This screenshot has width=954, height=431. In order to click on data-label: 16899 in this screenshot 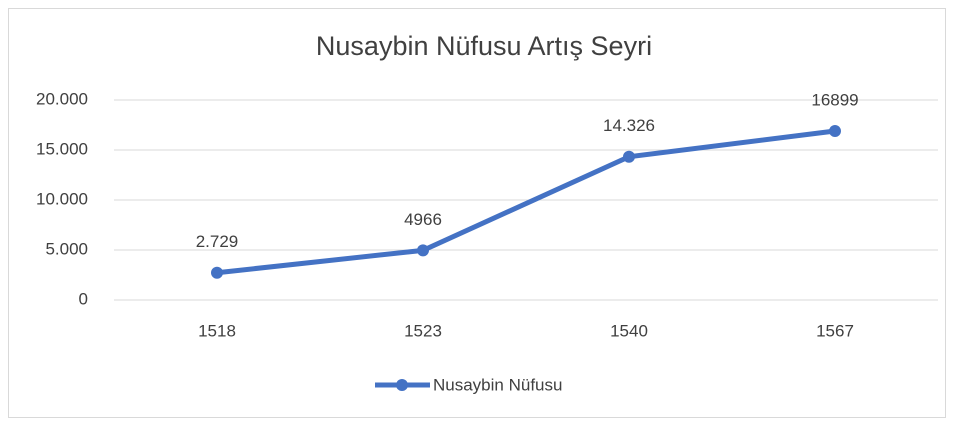, I will do `click(834, 99)`.